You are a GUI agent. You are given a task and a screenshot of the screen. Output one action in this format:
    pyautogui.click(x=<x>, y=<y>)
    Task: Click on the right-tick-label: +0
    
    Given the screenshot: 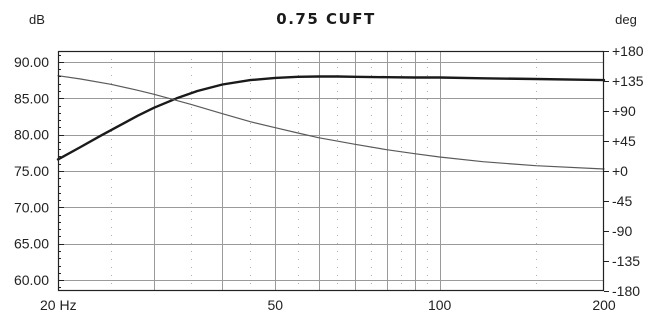 What is the action you would take?
    pyautogui.click(x=620, y=171)
    